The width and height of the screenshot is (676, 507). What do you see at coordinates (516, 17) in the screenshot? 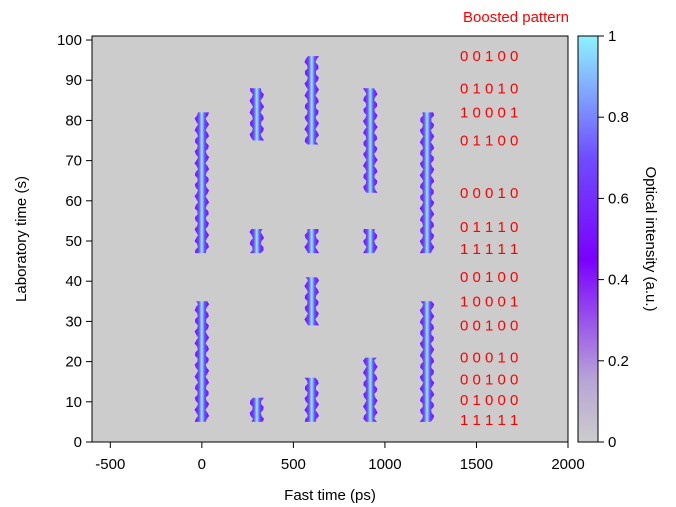
I see `pattern-title: Boosted pattern` at bounding box center [516, 17].